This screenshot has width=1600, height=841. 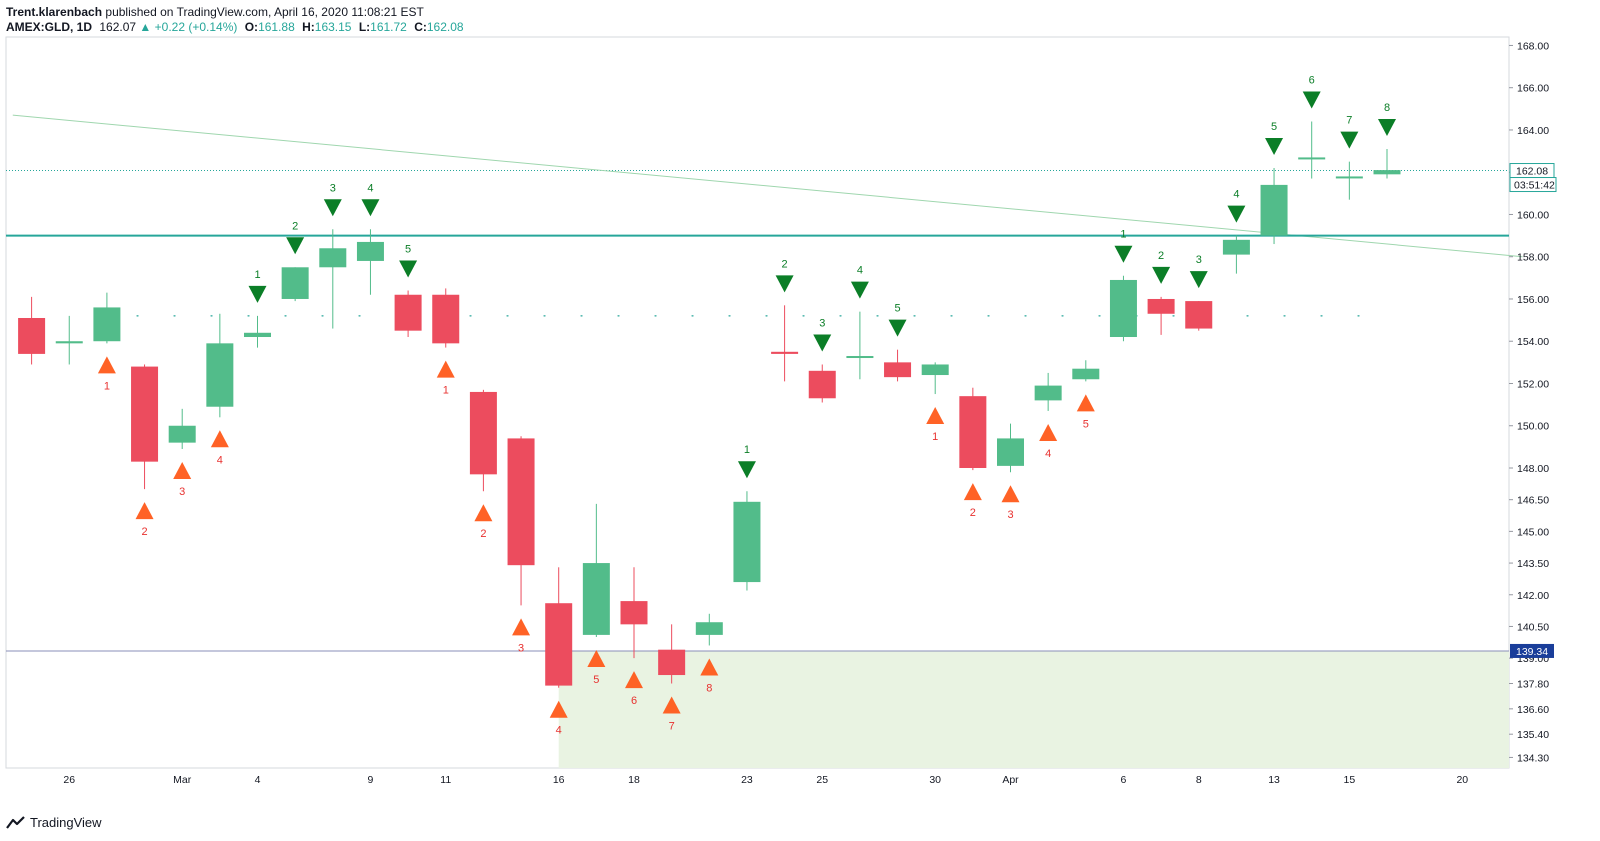 I want to click on y-tick-label: 150.00, so click(x=1533, y=427).